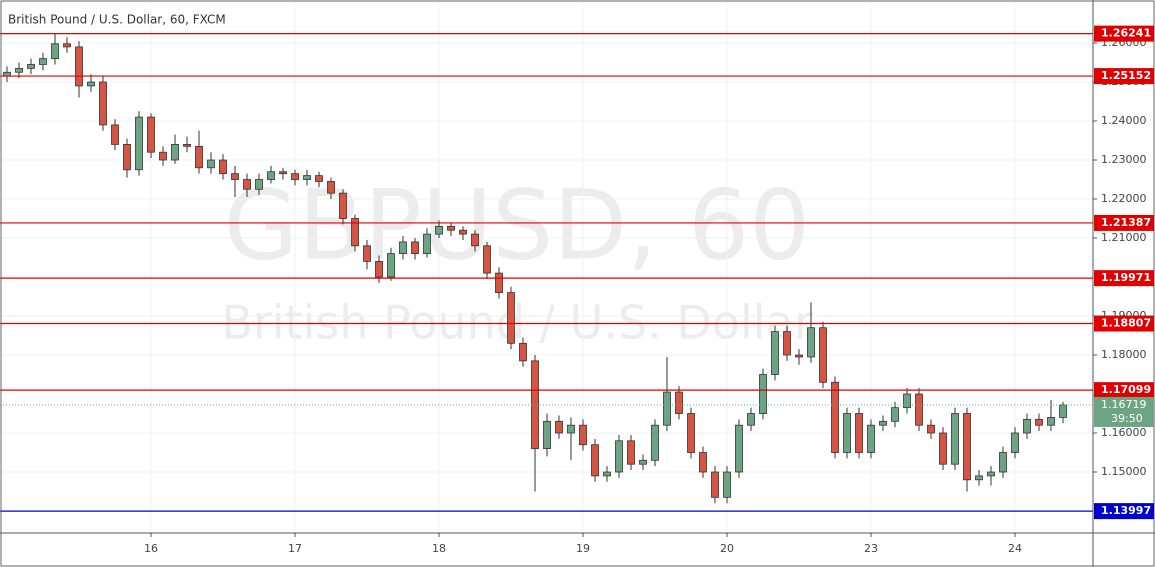  Describe the element at coordinates (871, 548) in the screenshot. I see `x-tick-label: 23` at that location.